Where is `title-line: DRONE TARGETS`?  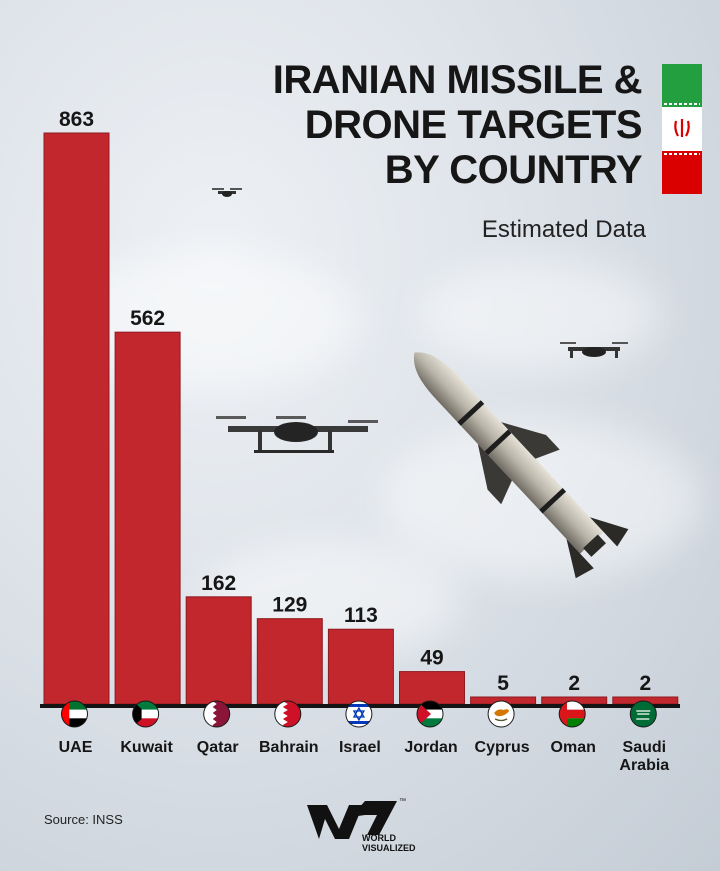
title-line: DRONE TARGETS is located at coordinates (473, 125).